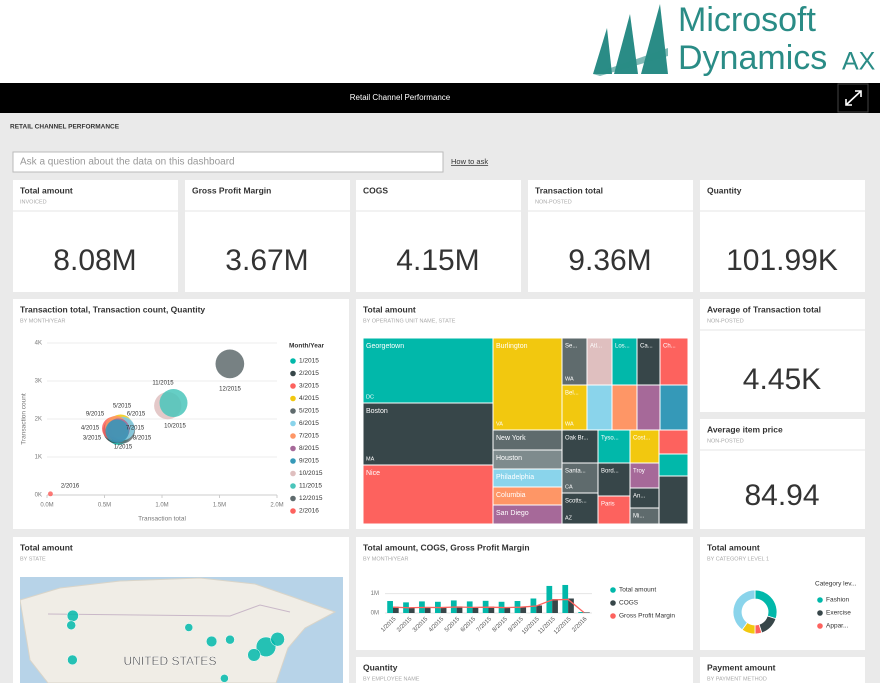  Describe the element at coordinates (163, 384) in the screenshot. I see `data-label: 11/2015` at that location.